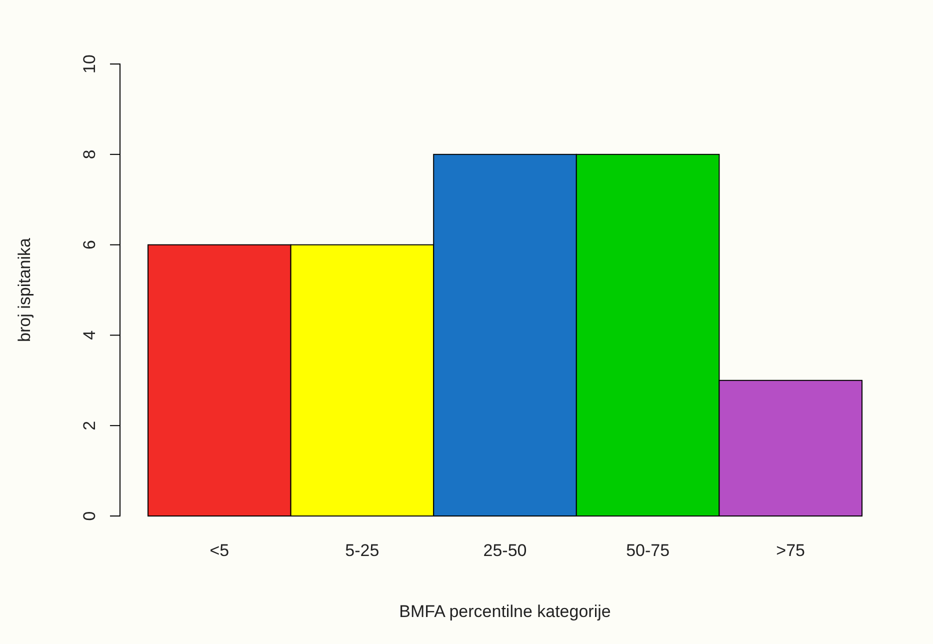  Describe the element at coordinates (24, 289) in the screenshot. I see `y-axis-title: broj ispitanika` at that location.